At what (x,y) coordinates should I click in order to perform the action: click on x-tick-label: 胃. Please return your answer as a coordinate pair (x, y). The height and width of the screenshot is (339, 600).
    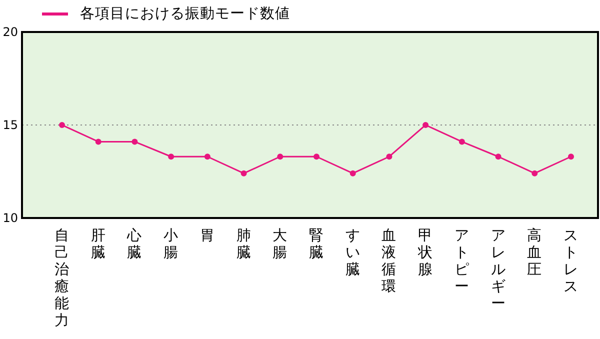
    Looking at the image, I should click on (207, 236).